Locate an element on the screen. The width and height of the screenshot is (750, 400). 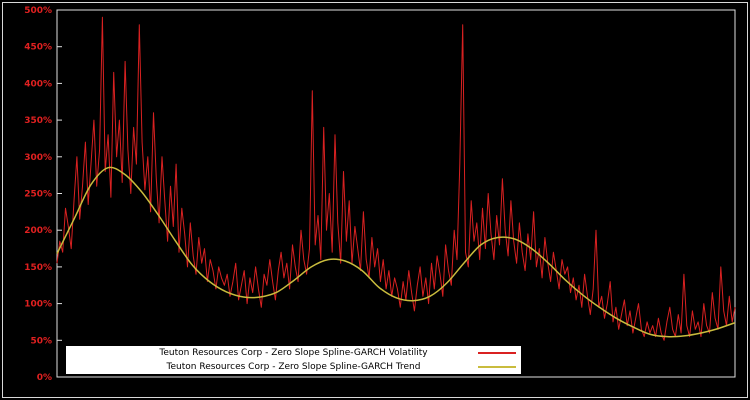
y-tick-label: 100% is located at coordinates (38, 305).